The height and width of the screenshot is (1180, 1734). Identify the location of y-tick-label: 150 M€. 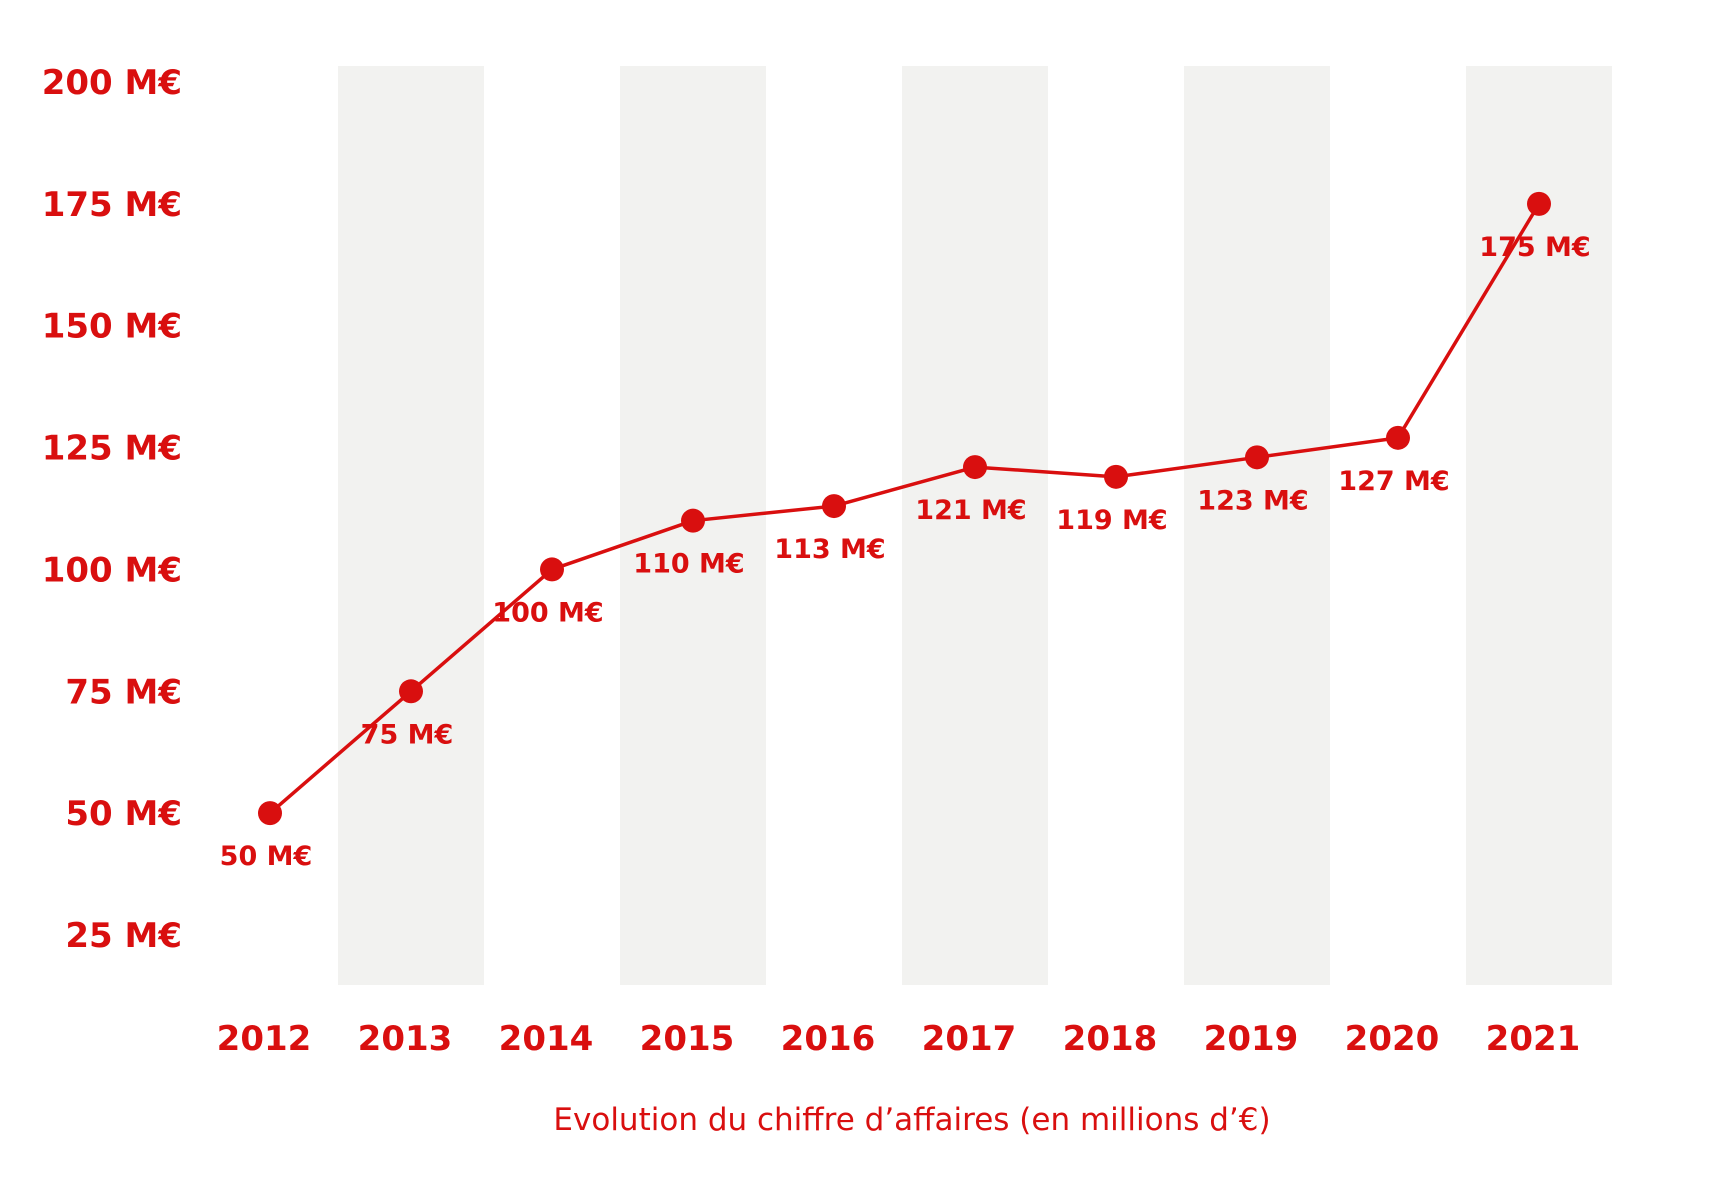
(112, 327).